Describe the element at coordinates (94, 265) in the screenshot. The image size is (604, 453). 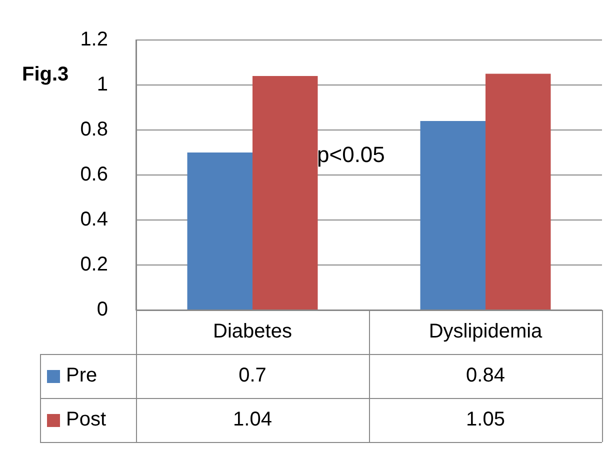
I see `y-tick-label: 0.2` at that location.